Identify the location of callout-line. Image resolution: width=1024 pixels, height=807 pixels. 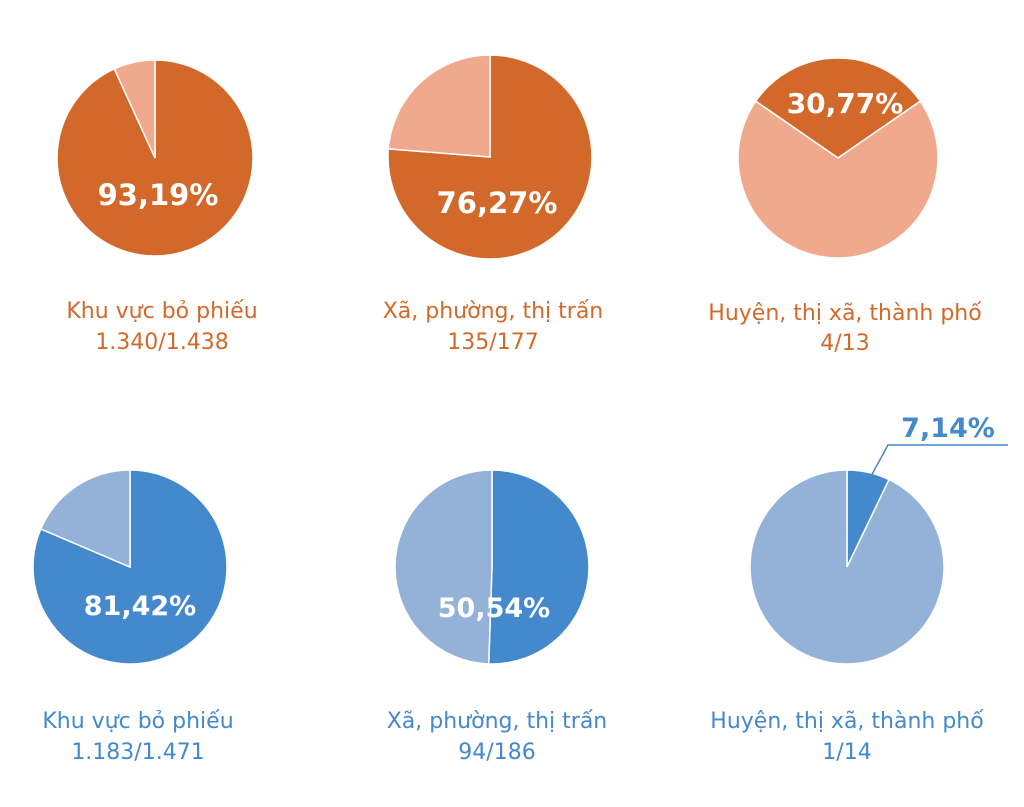
(936, 465).